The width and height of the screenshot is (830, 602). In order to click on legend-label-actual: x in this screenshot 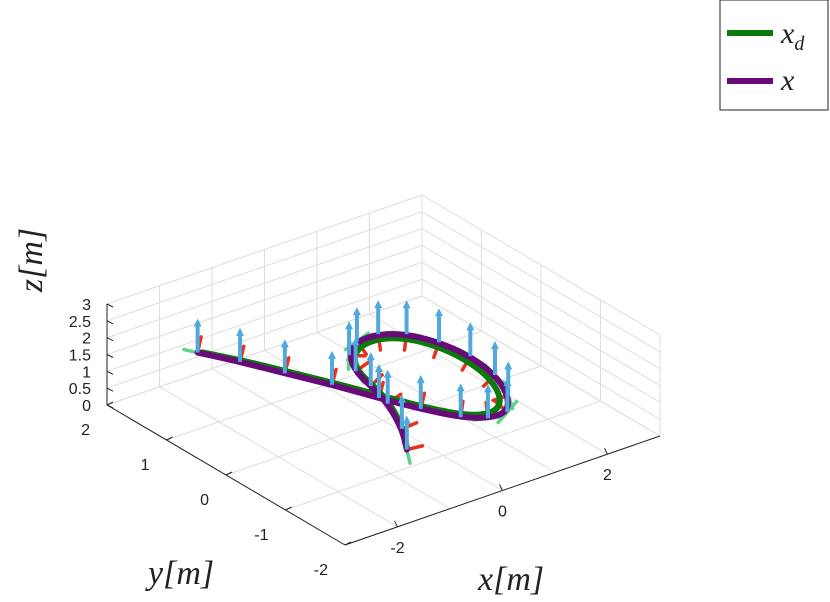, I will do `click(787, 80)`.